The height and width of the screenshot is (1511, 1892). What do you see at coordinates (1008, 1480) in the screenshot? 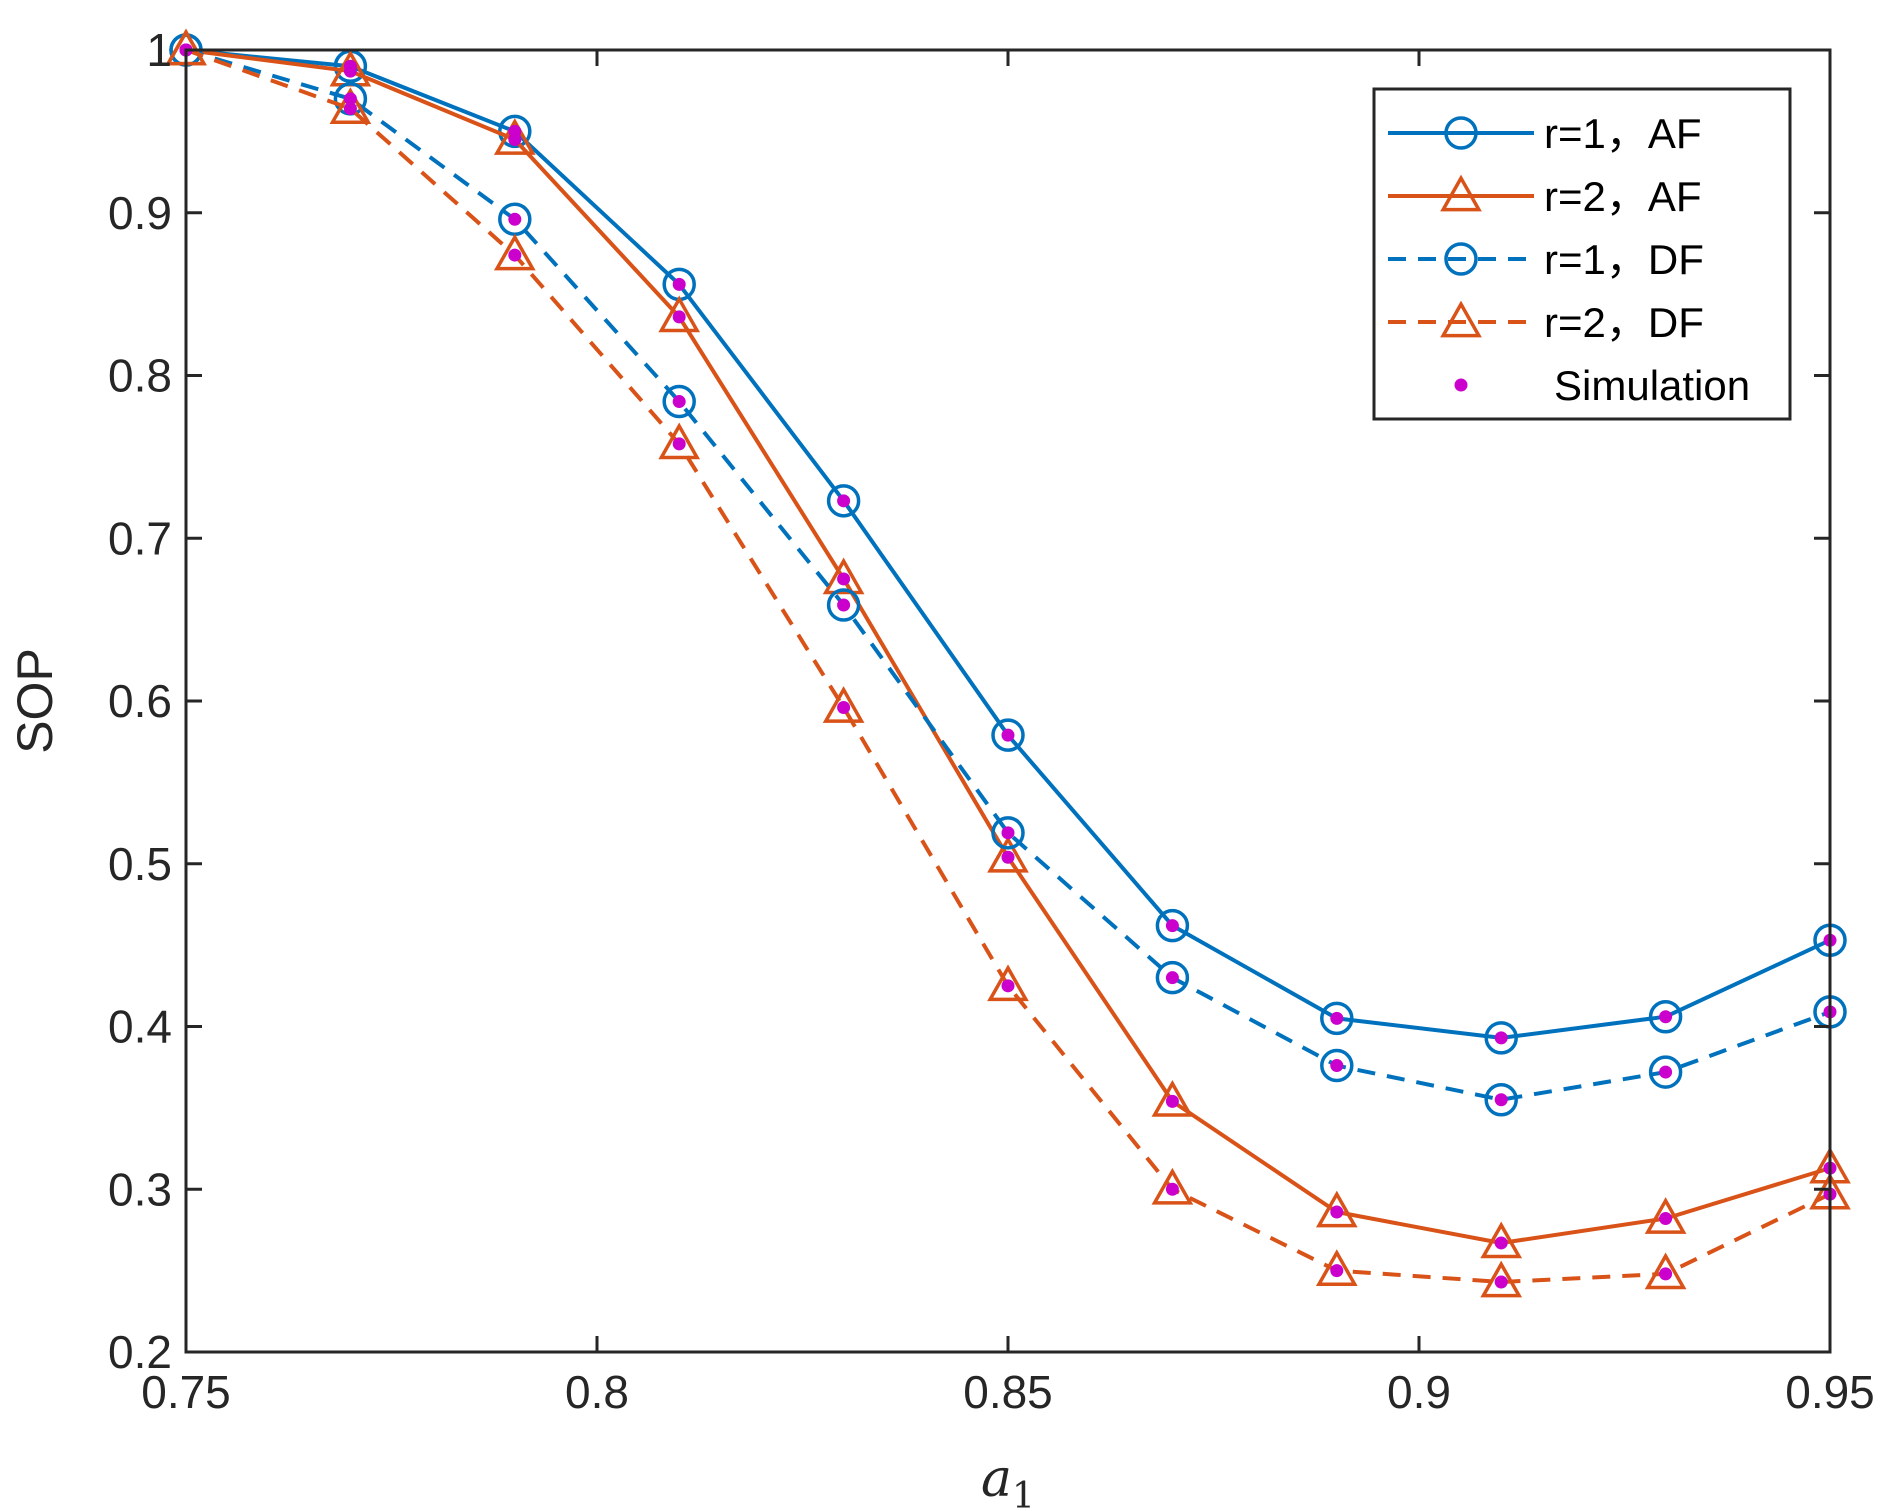
I see `x-axis-title: a1` at bounding box center [1008, 1480].